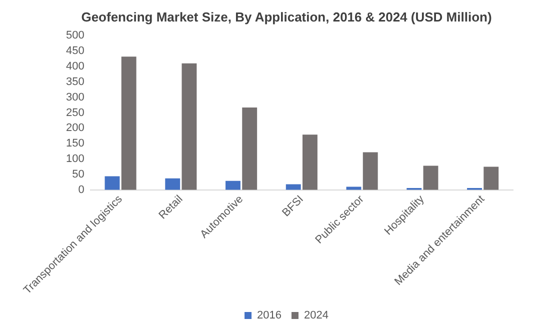  What do you see at coordinates (286, 16) in the screenshot?
I see `chart-title: Geofencing Market Size, By Application, 2016 & 2024 (USD Million)` at bounding box center [286, 16].